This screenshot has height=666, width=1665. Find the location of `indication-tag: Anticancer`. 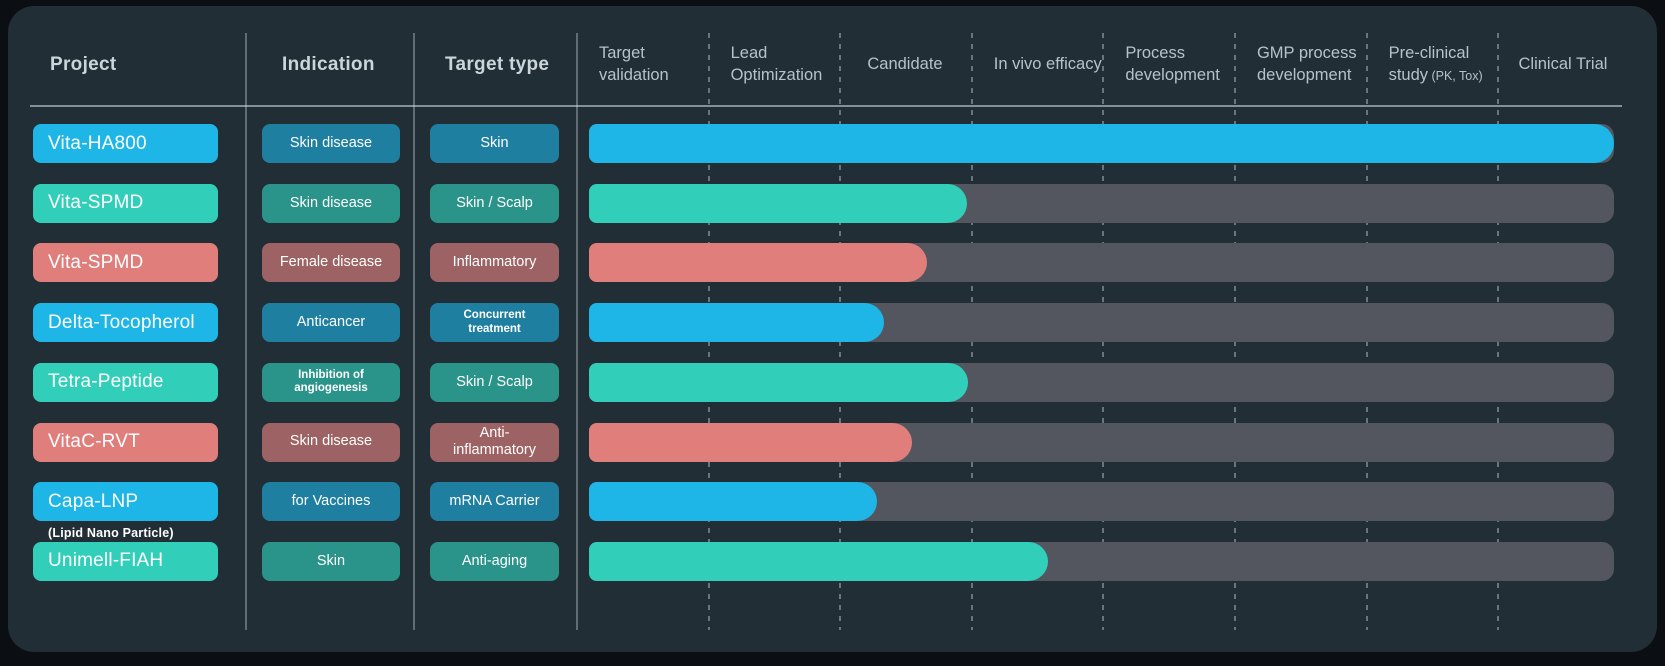

indication-tag: Anticancer is located at coordinates (331, 323).